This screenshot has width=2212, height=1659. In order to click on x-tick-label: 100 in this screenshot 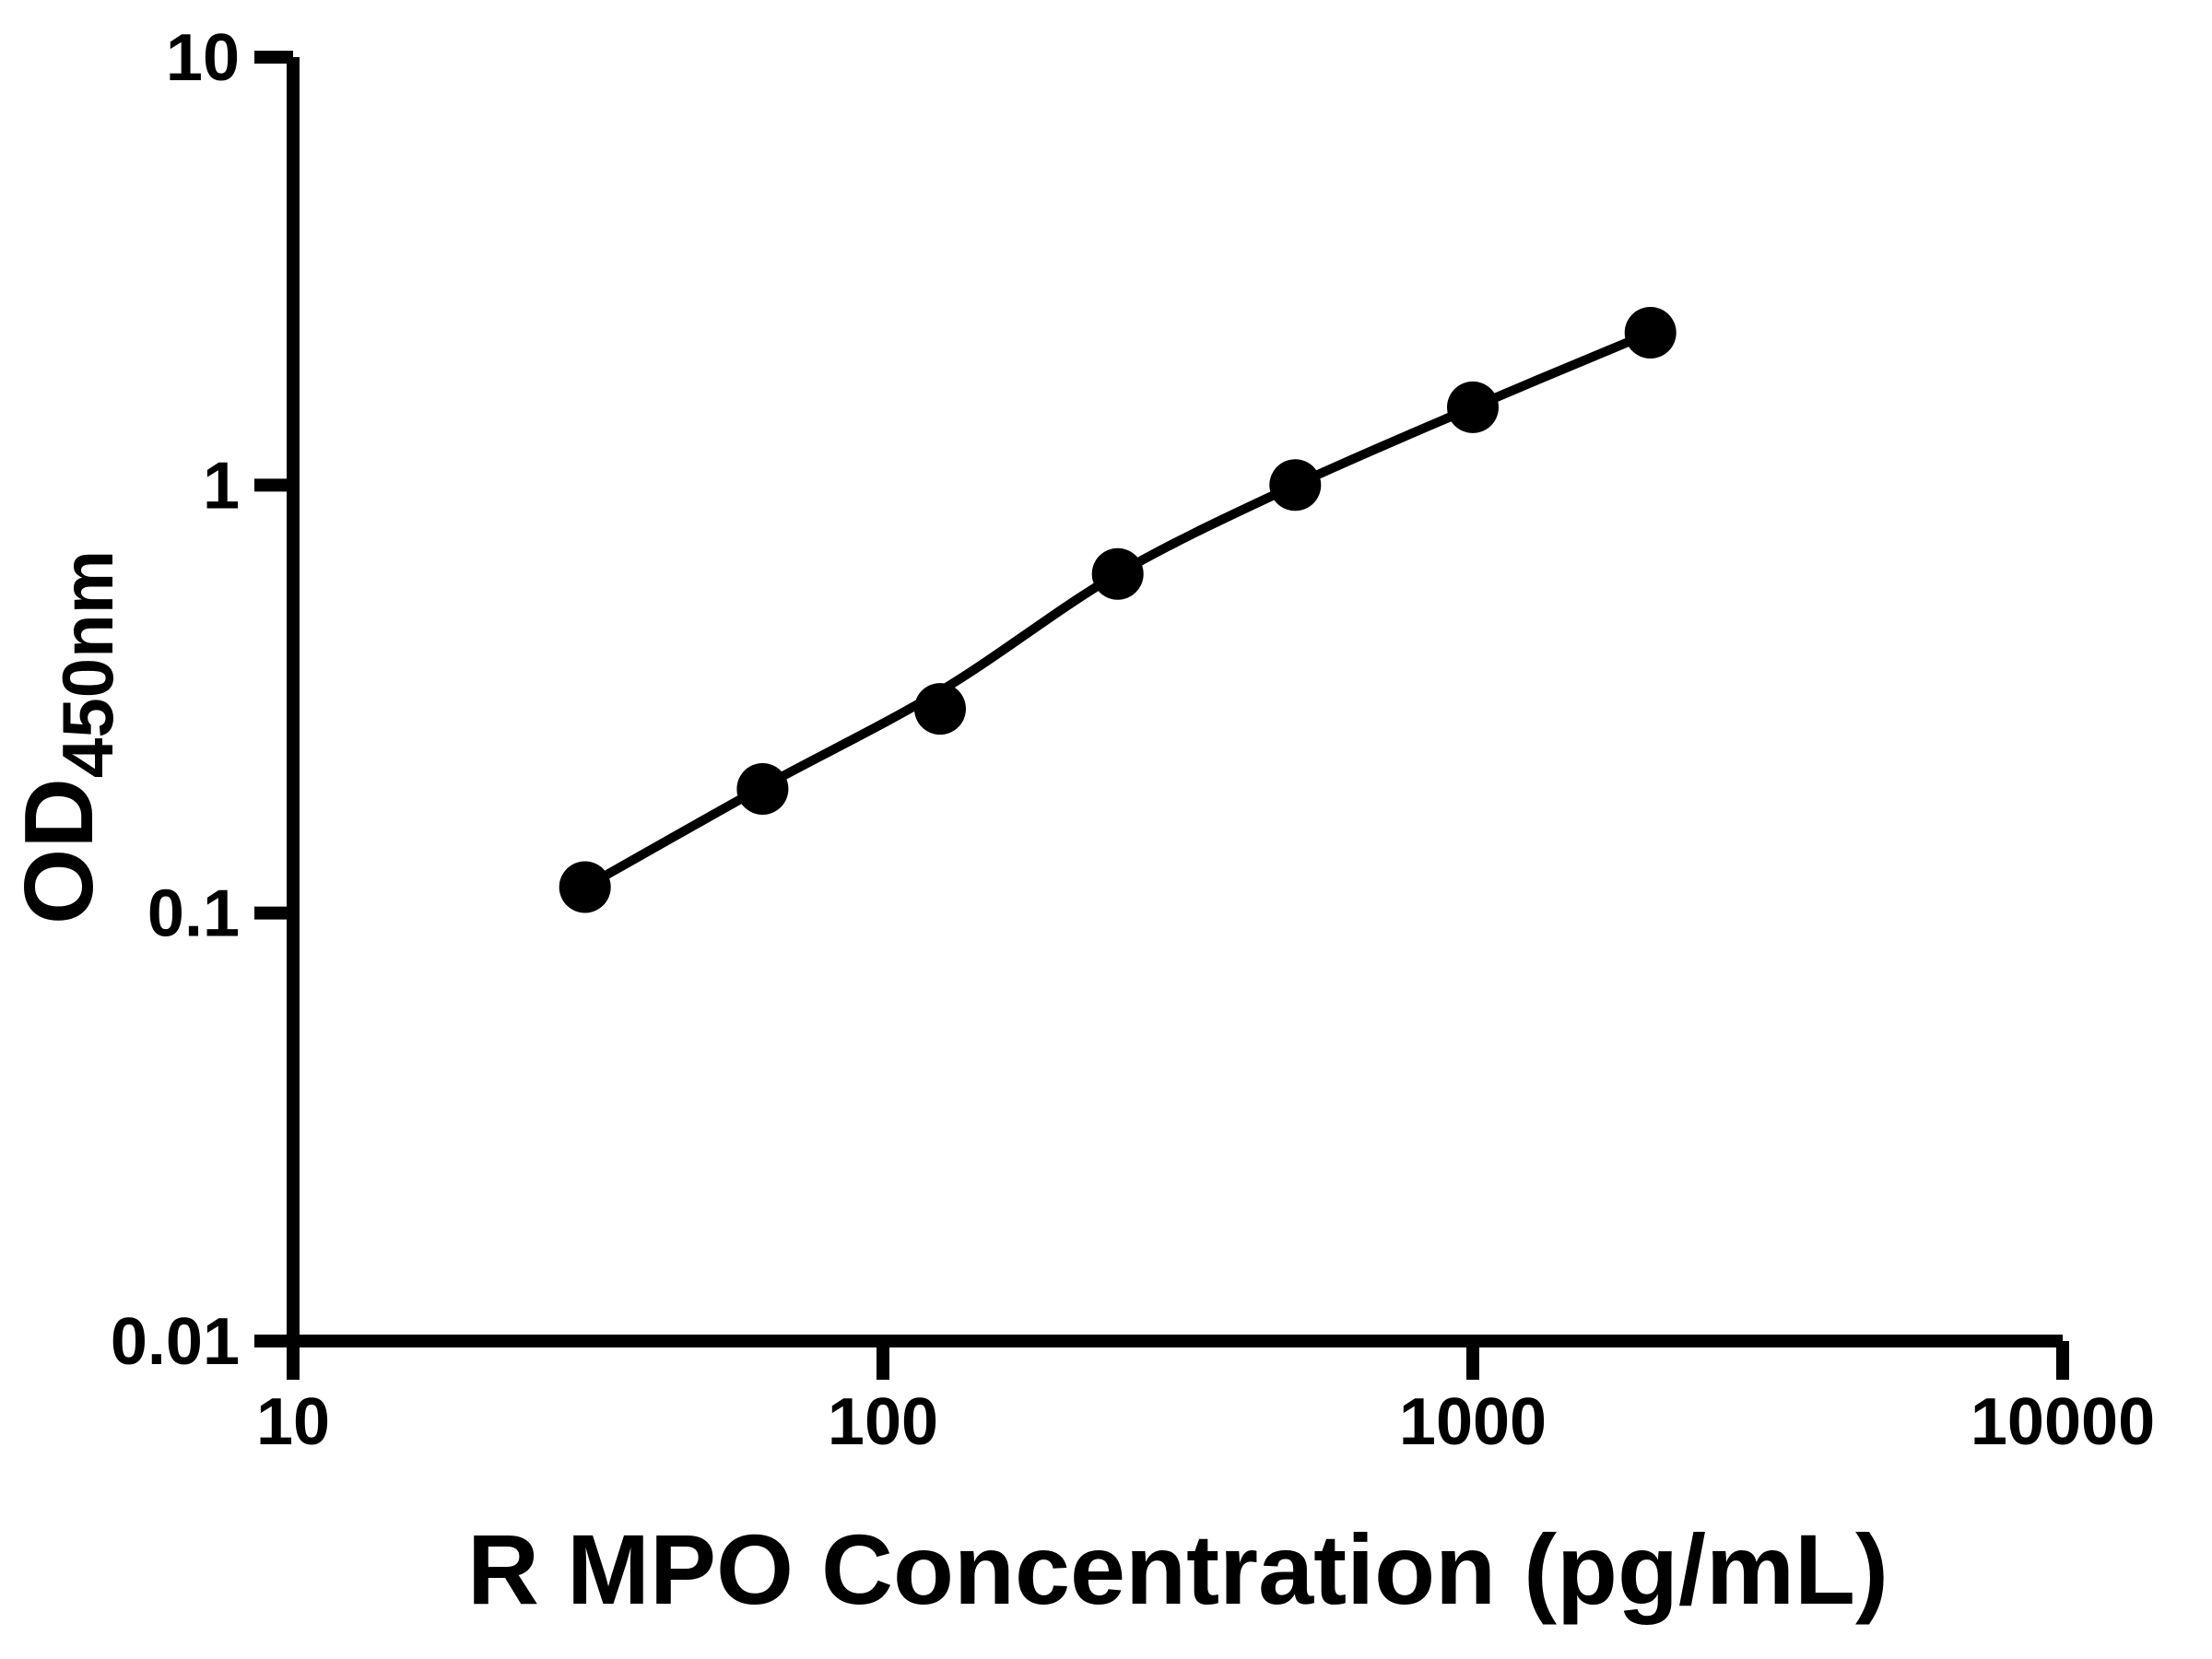, I will do `click(883, 1422)`.